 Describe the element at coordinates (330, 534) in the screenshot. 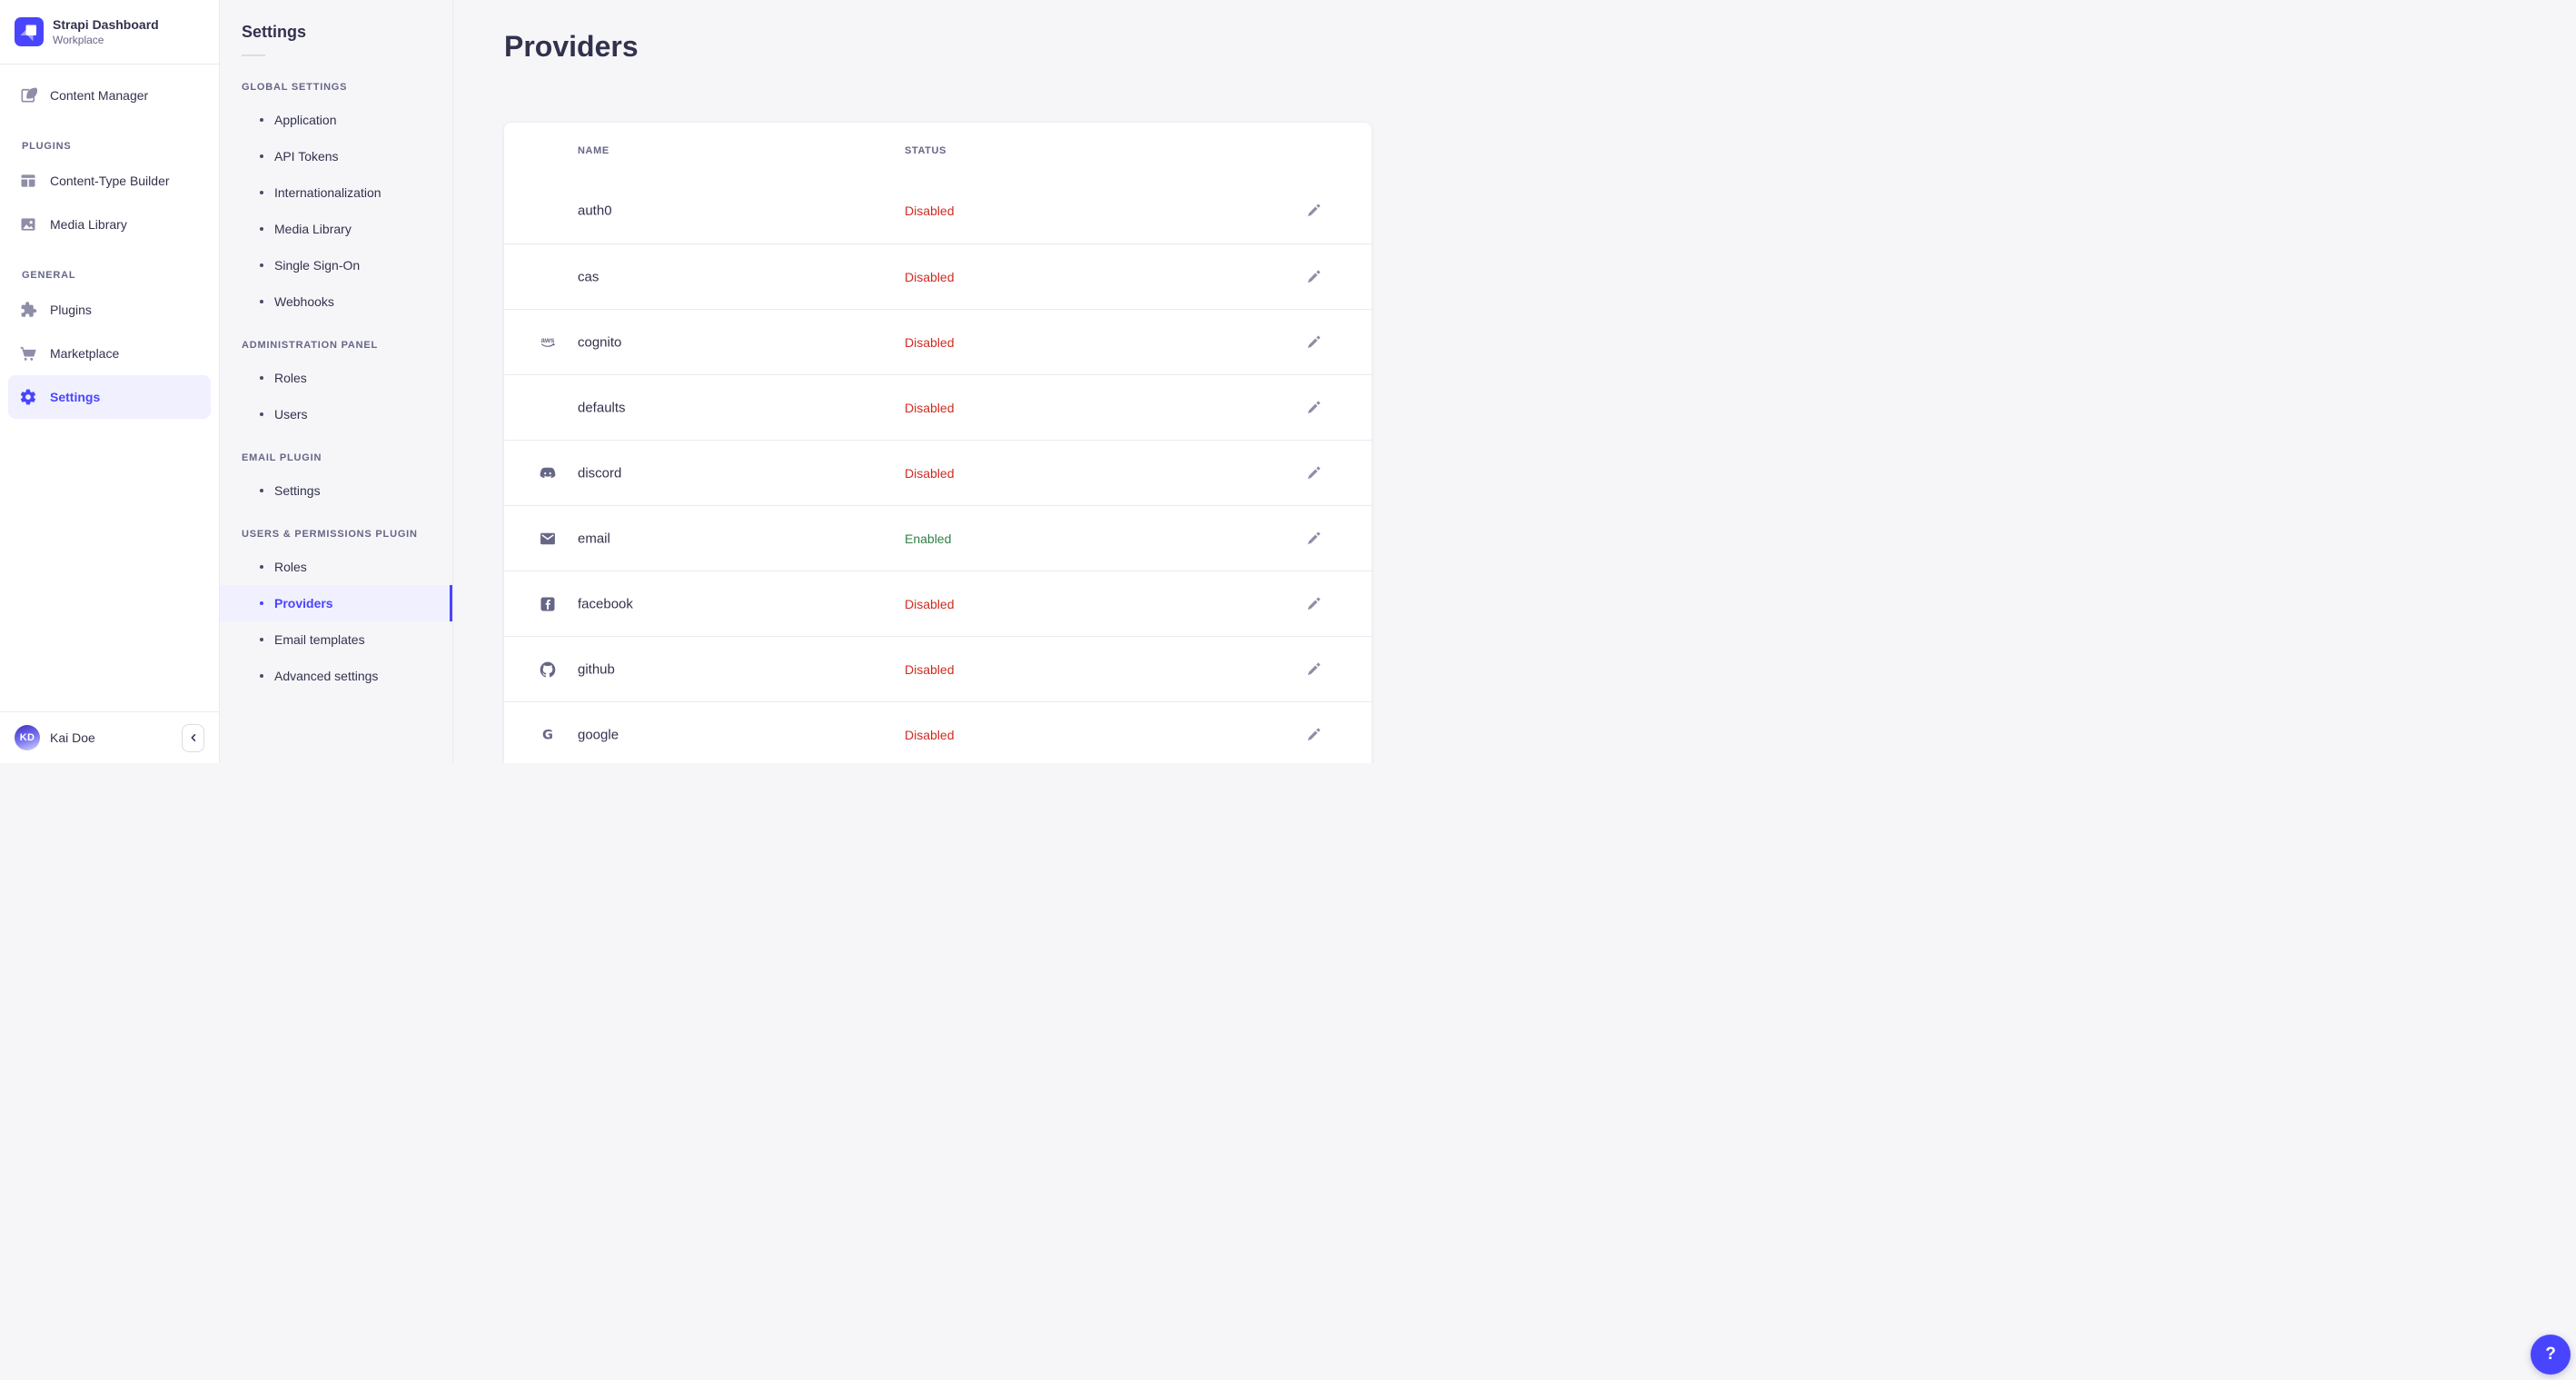

I see `subnav-section-title: USERS & PERMISSIONS PLUGIN` at that location.